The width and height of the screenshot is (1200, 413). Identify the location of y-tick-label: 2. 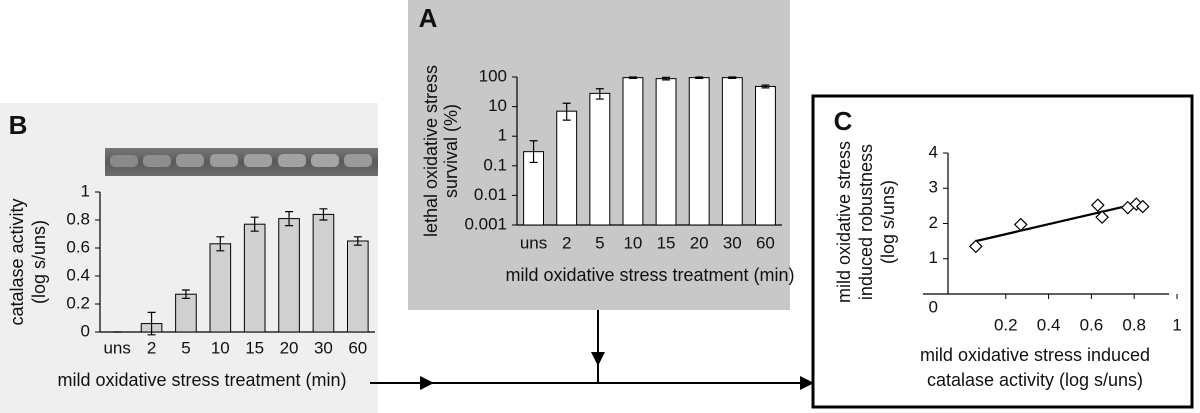
(933, 222).